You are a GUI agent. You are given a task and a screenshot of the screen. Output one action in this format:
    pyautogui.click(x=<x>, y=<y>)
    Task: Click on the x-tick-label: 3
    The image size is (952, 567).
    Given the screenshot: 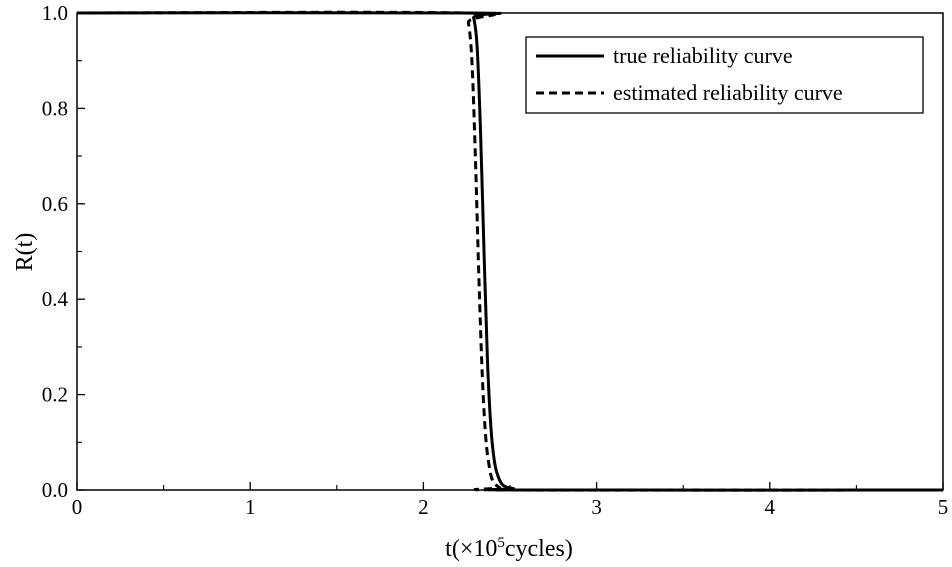 What is the action you would take?
    pyautogui.click(x=596, y=507)
    